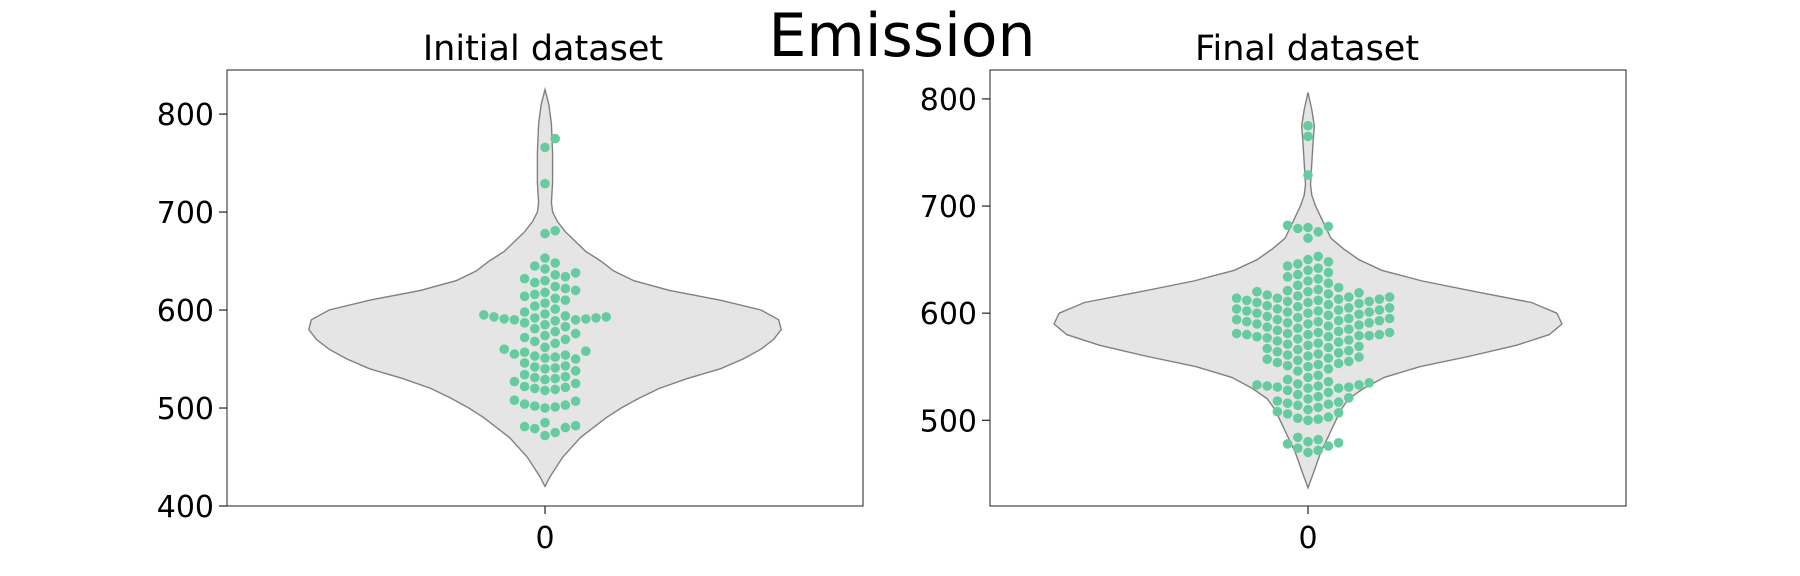 The width and height of the screenshot is (1800, 576). Describe the element at coordinates (1307, 49) in the screenshot. I see `final-dataset-title: Final dataset` at that location.